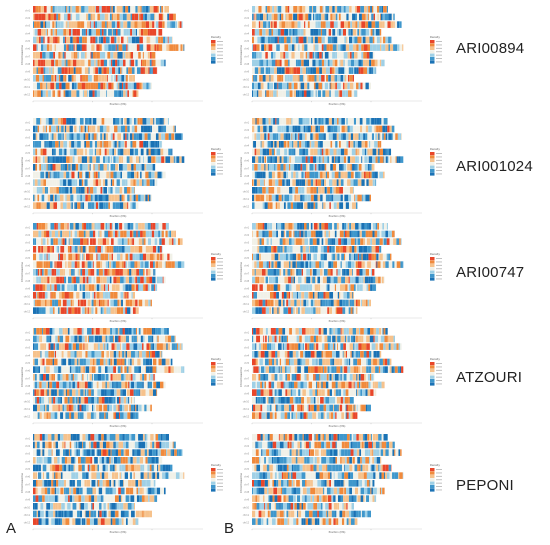 The height and width of the screenshot is (545, 550). I want to click on chromosome-track, so click(84, 190).